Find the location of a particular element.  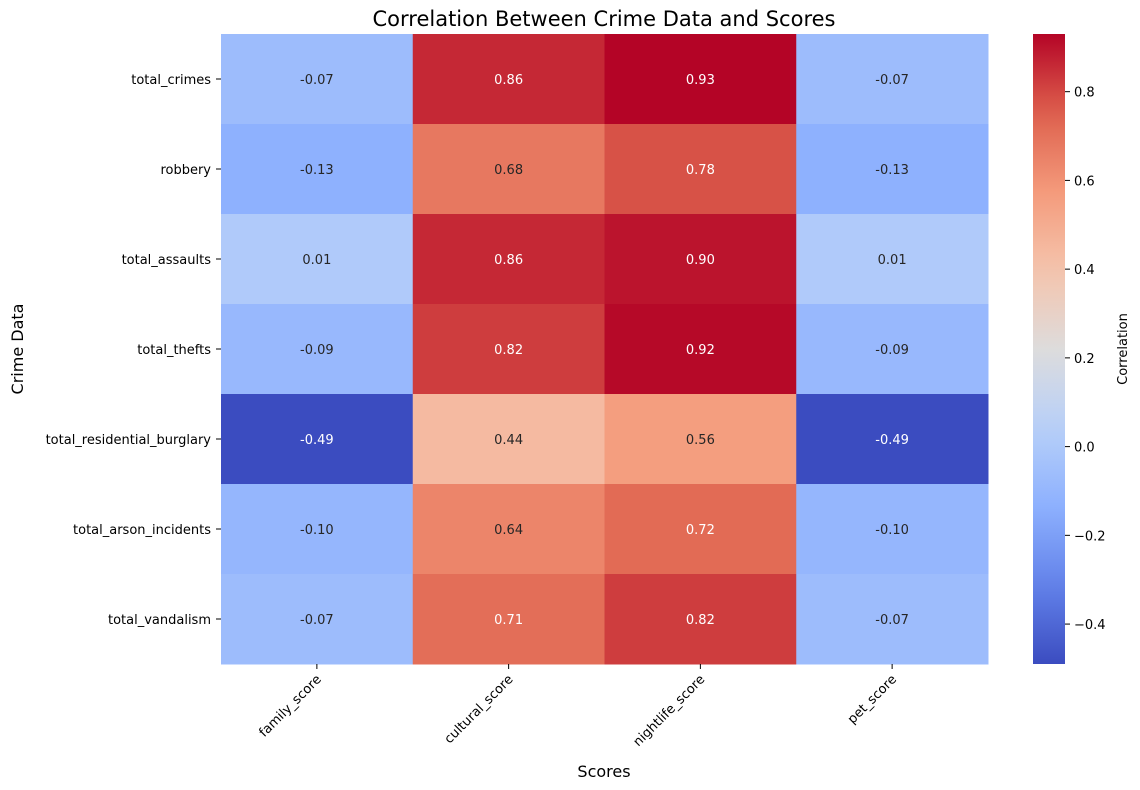

y-tick-label: total_vandalism is located at coordinates (159, 620).